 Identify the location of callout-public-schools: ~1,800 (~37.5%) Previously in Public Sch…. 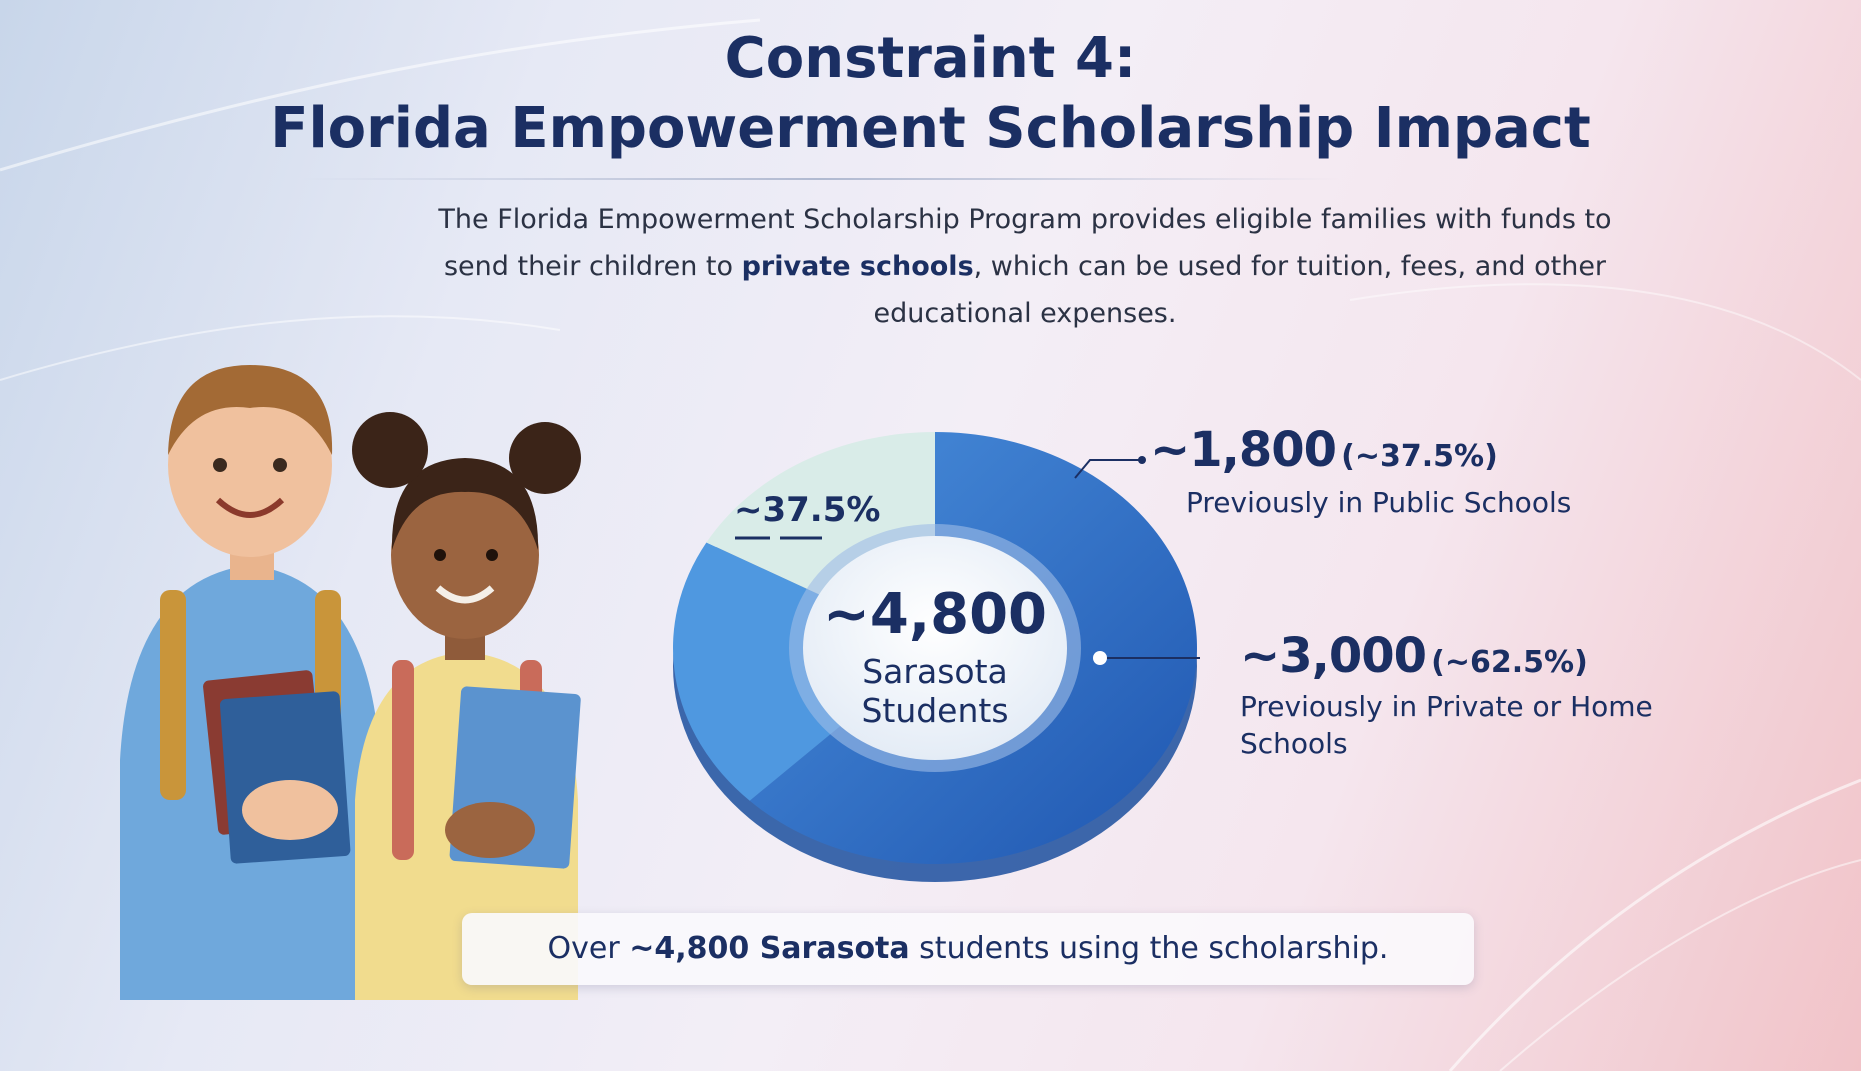
(1360, 471).